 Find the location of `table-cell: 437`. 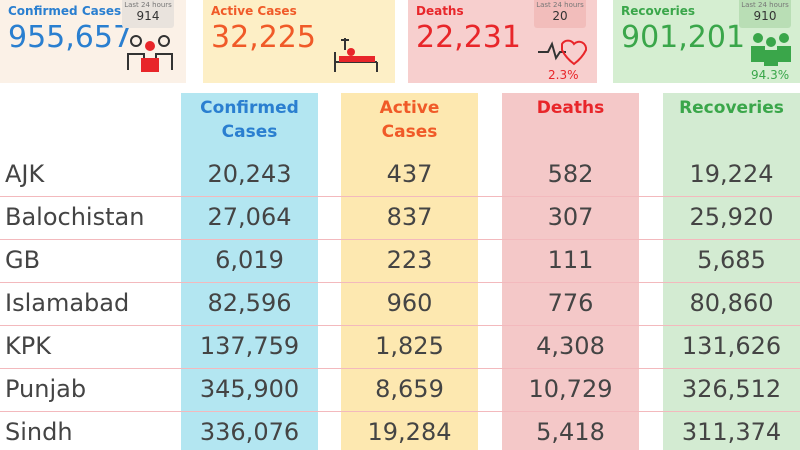

table-cell: 437 is located at coordinates (409, 174).